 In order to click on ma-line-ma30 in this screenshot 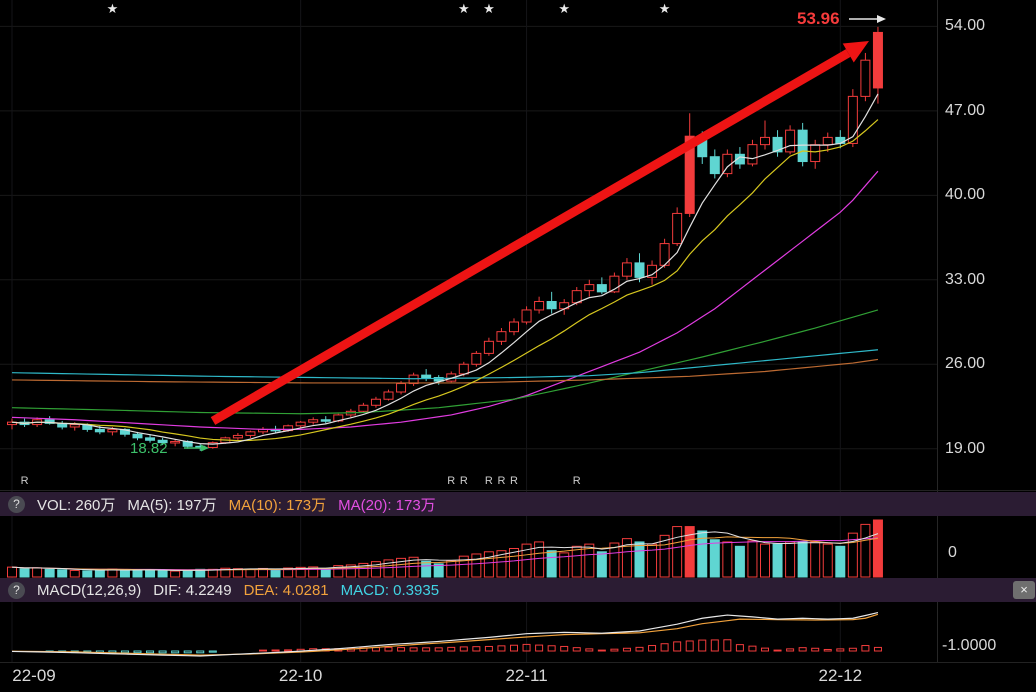, I will do `click(445, 362)`.